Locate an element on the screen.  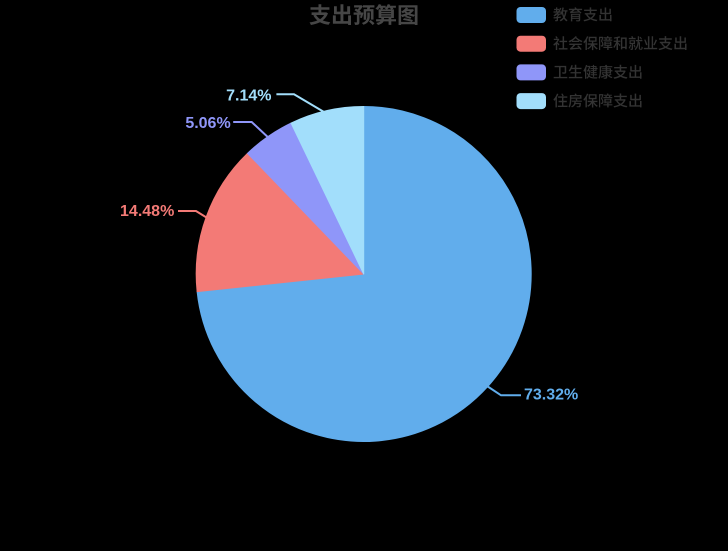
svg-text: 73.32% is located at coordinates (551, 395).